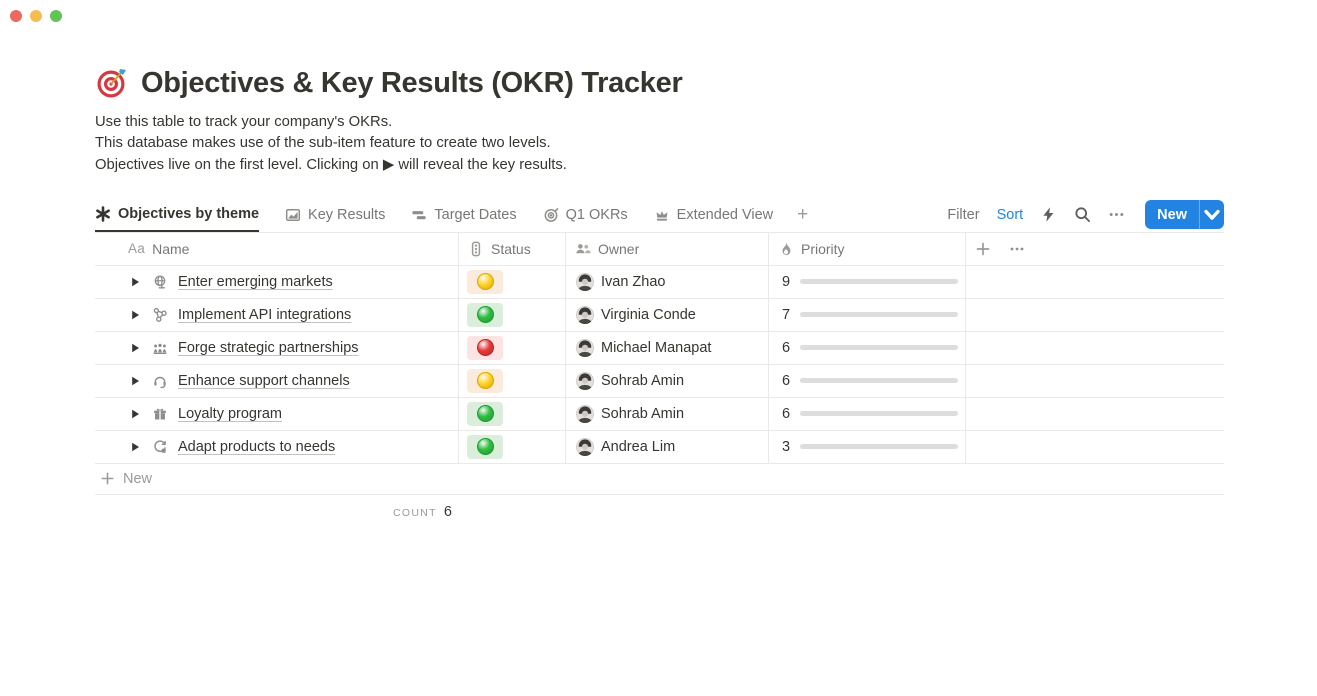 The width and height of the screenshot is (1317, 696). What do you see at coordinates (866, 248) in the screenshot?
I see `column-header-priority: Priority` at bounding box center [866, 248].